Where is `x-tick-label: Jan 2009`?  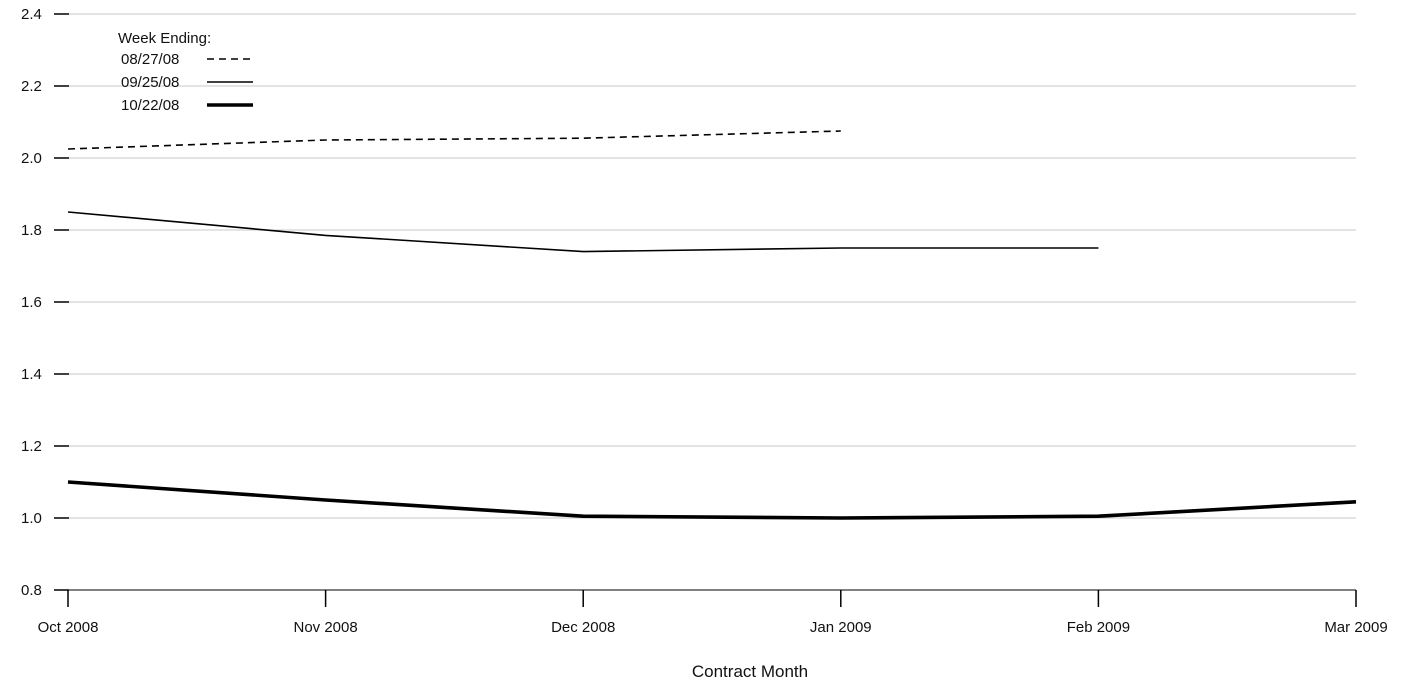 x-tick-label: Jan 2009 is located at coordinates (841, 627).